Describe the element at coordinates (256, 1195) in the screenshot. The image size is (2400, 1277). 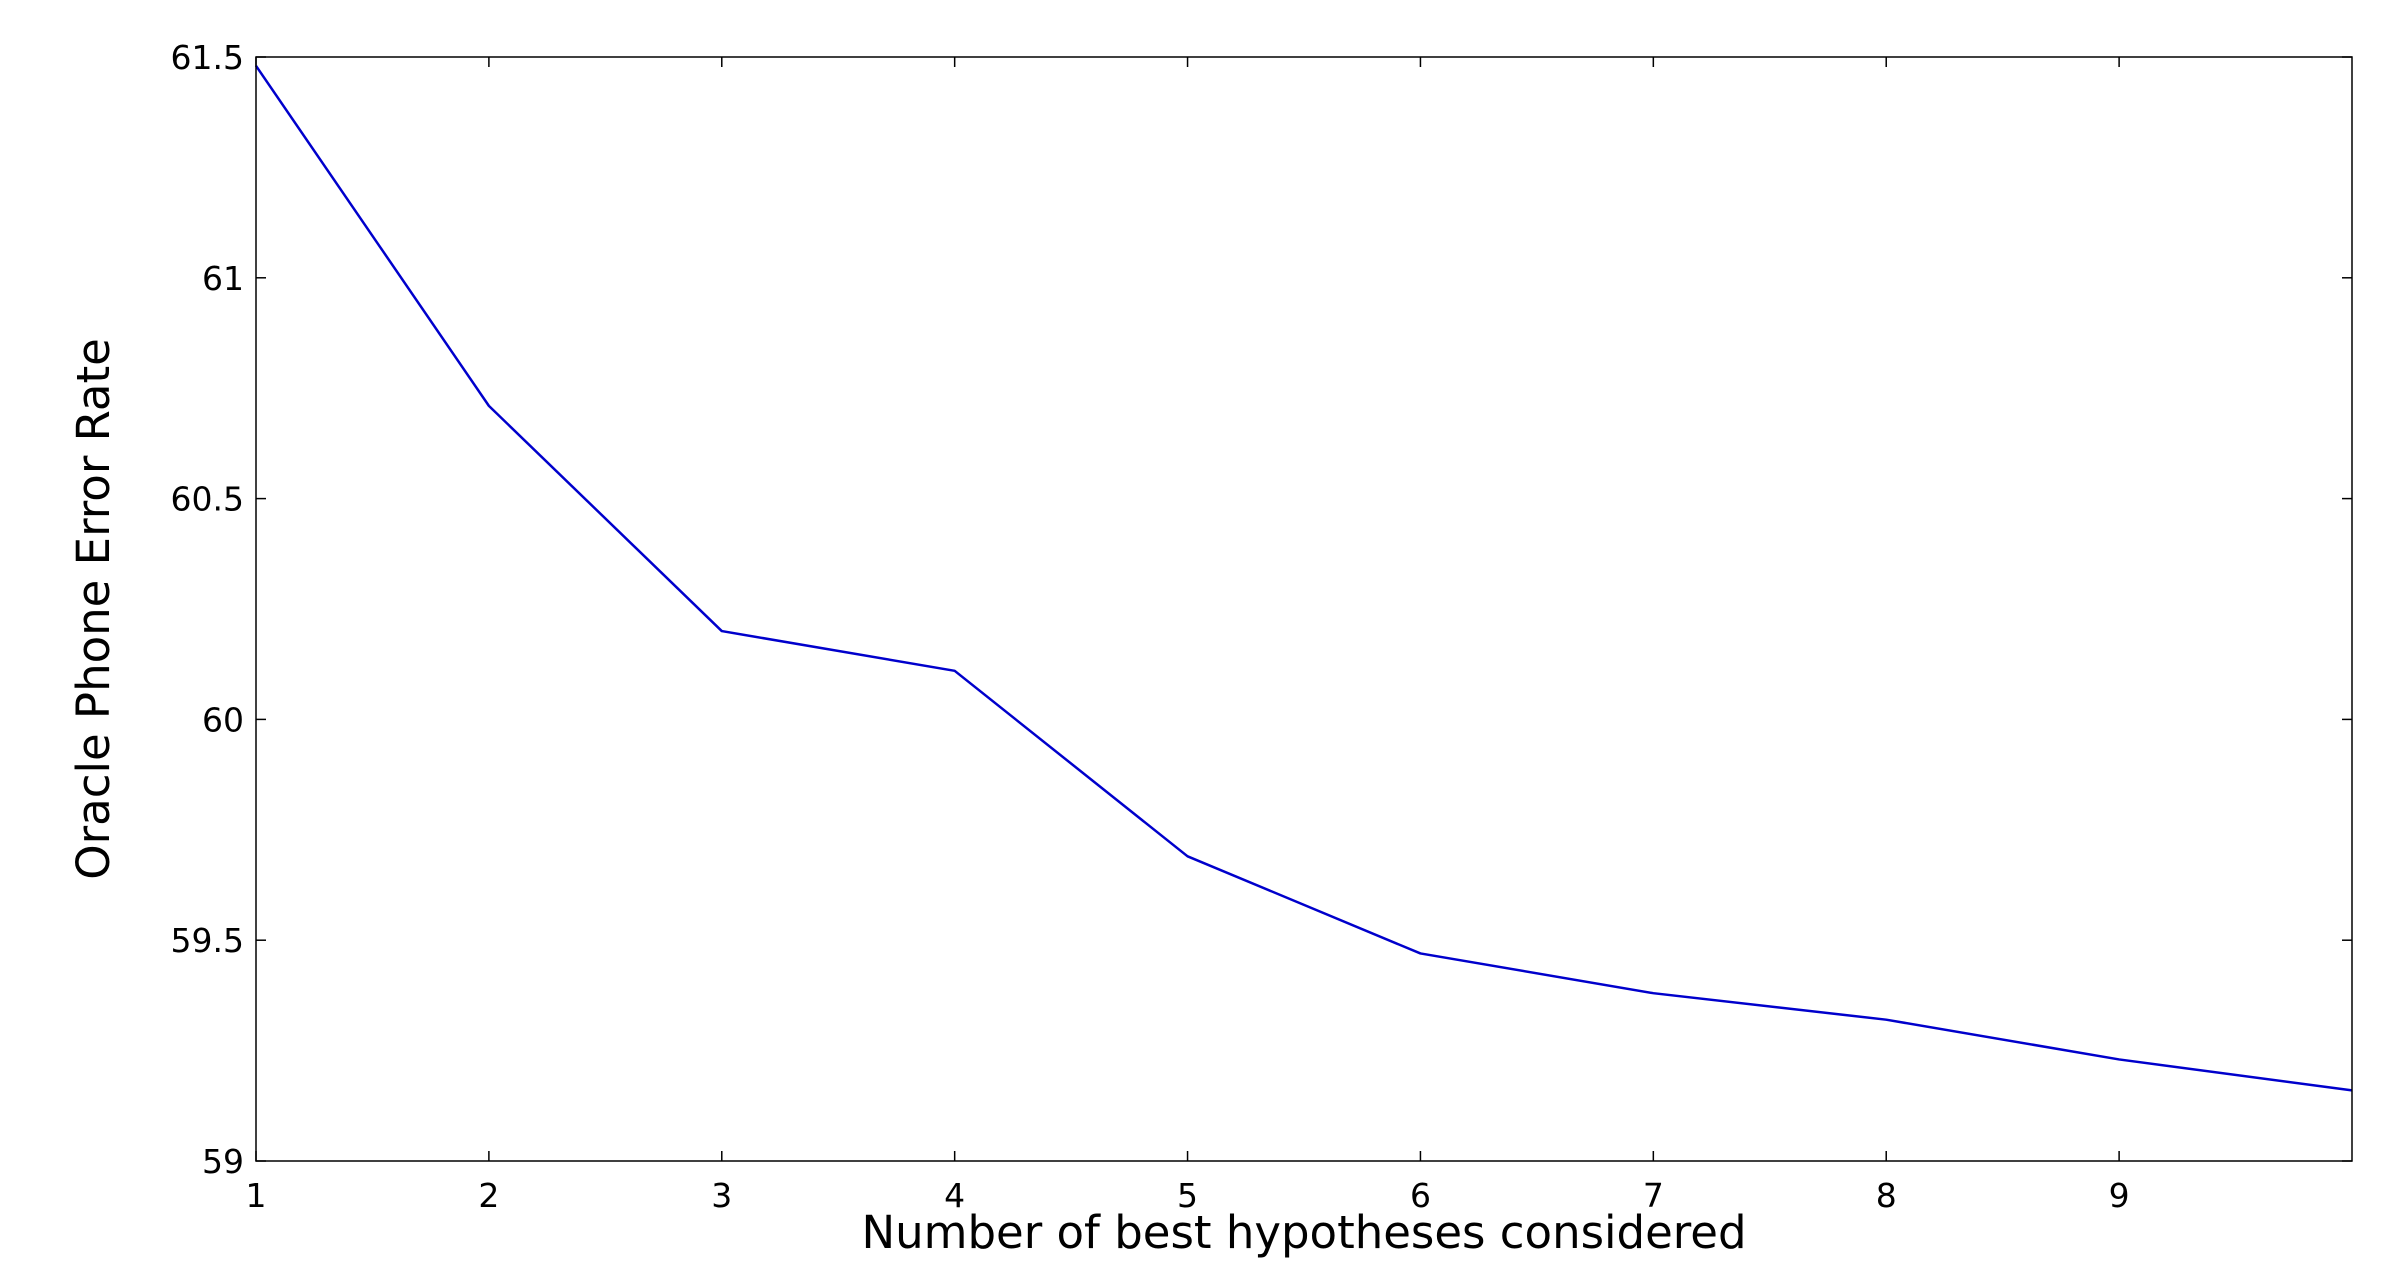
I see `x-tick-label: 1` at that location.